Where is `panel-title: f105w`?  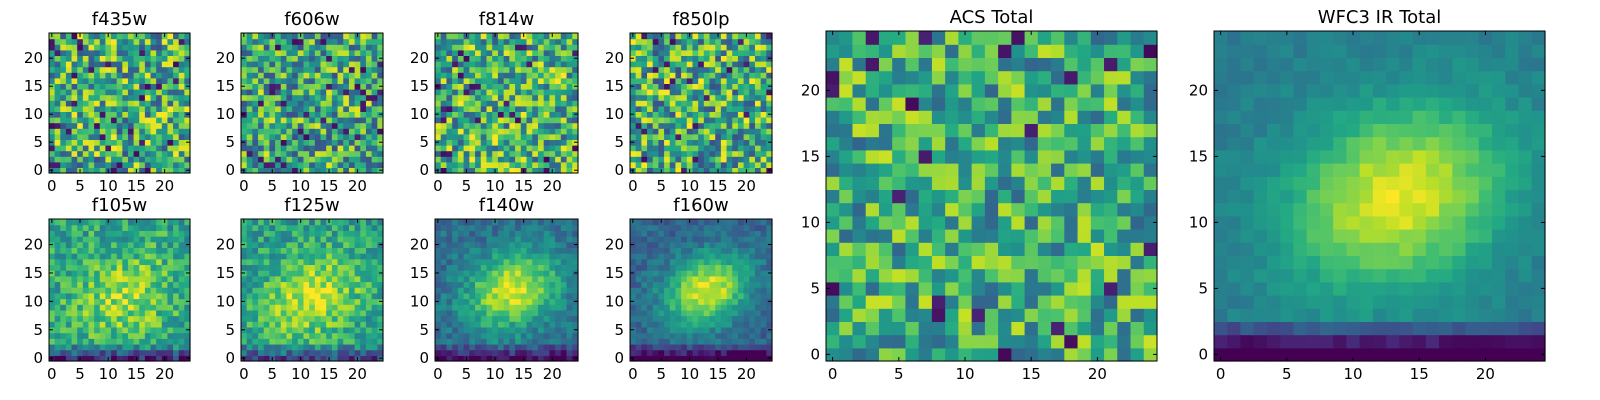
panel-title: f105w is located at coordinates (119, 205).